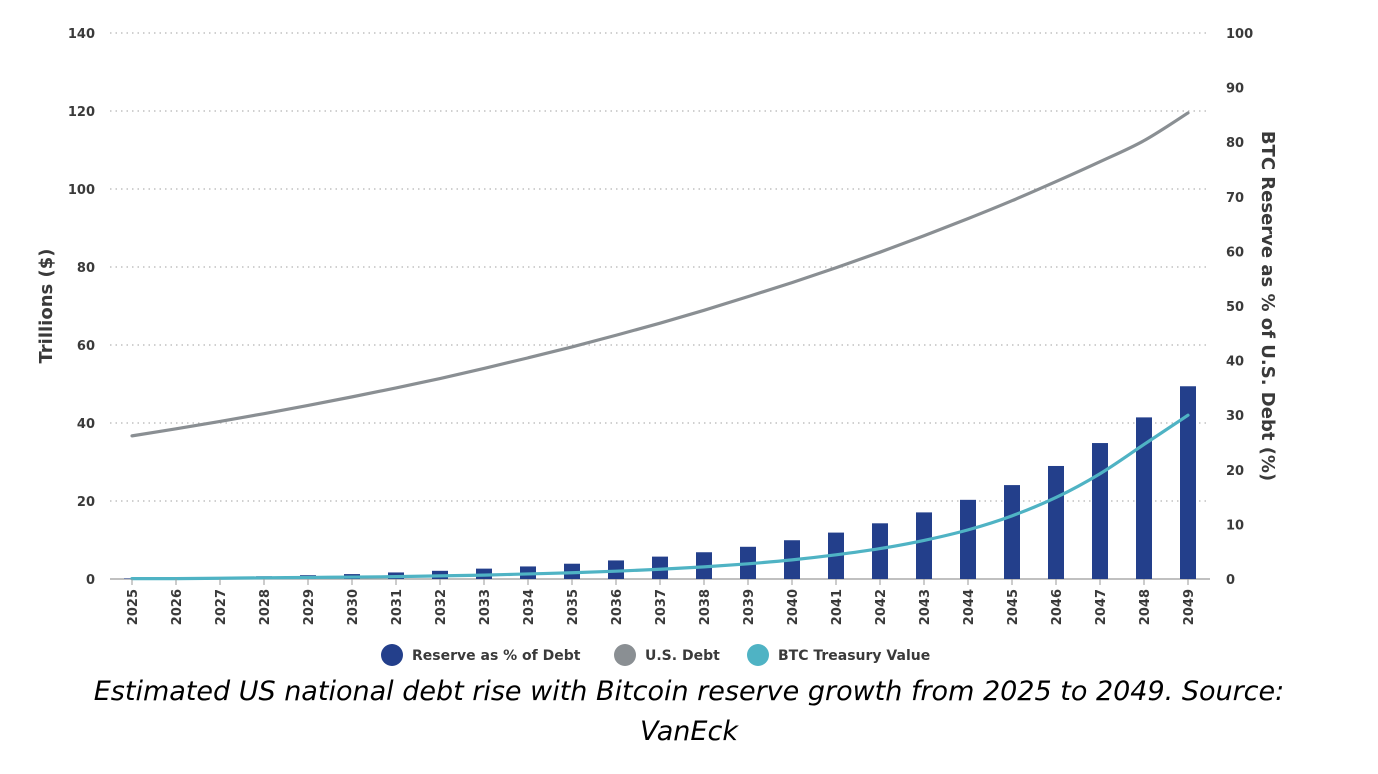 Image resolution: width=1378 pixels, height=774 pixels. Describe the element at coordinates (81, 112) in the screenshot. I see `left-tick-label: 120` at that location.